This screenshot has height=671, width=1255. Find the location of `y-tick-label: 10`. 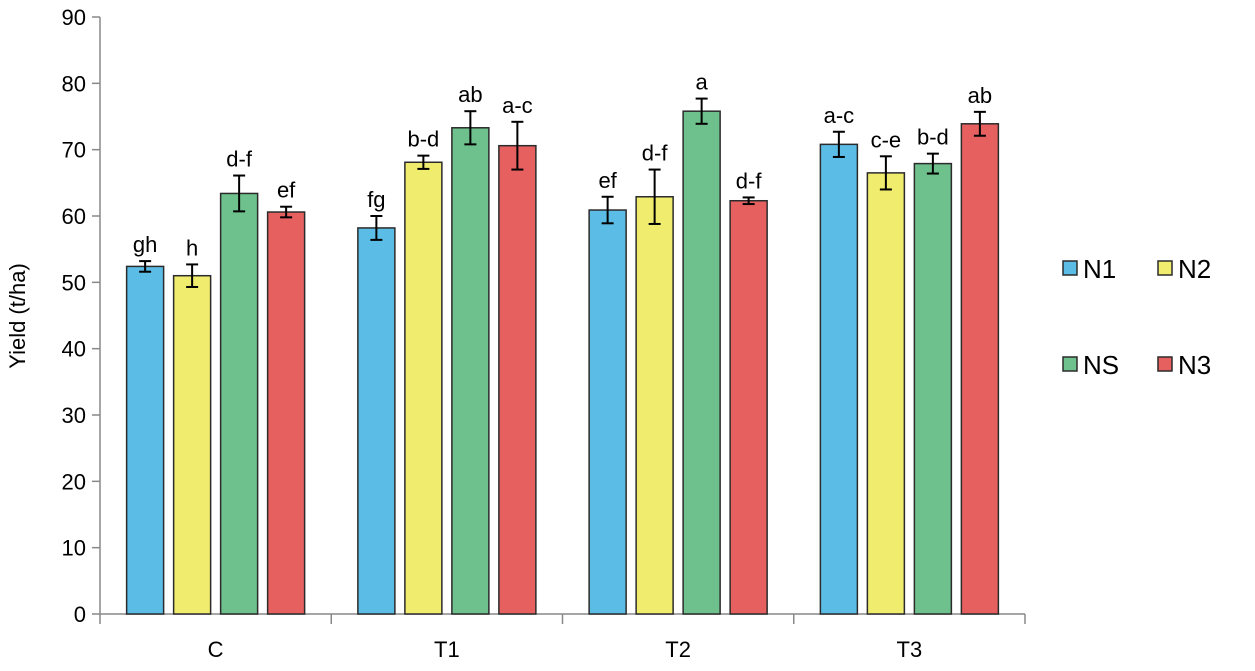

y-tick-label: 10 is located at coordinates (74, 548).